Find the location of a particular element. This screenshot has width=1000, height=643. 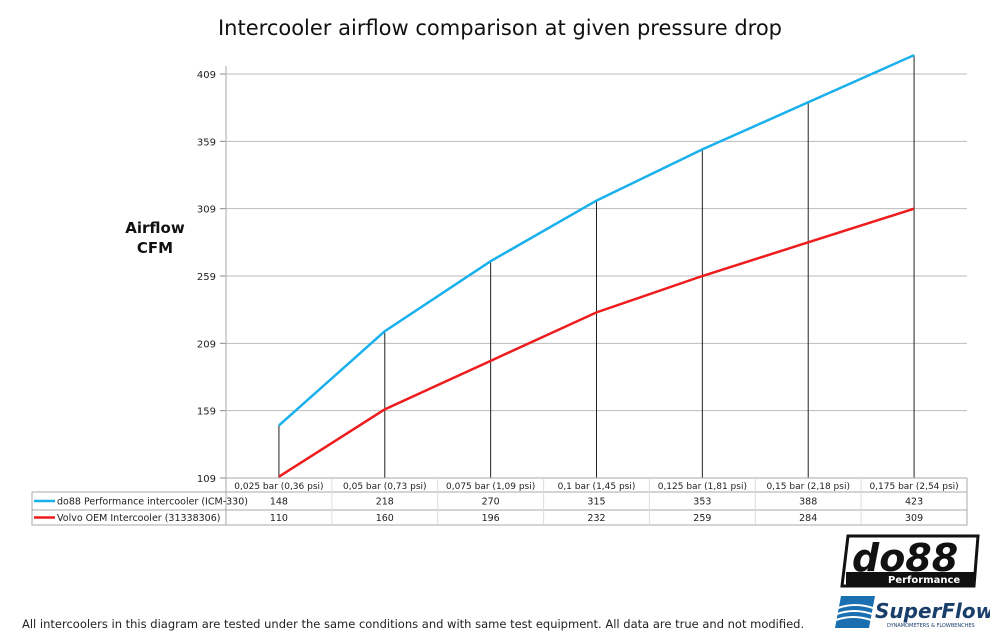

y-axis-label-line1: Airflow is located at coordinates (155, 228).